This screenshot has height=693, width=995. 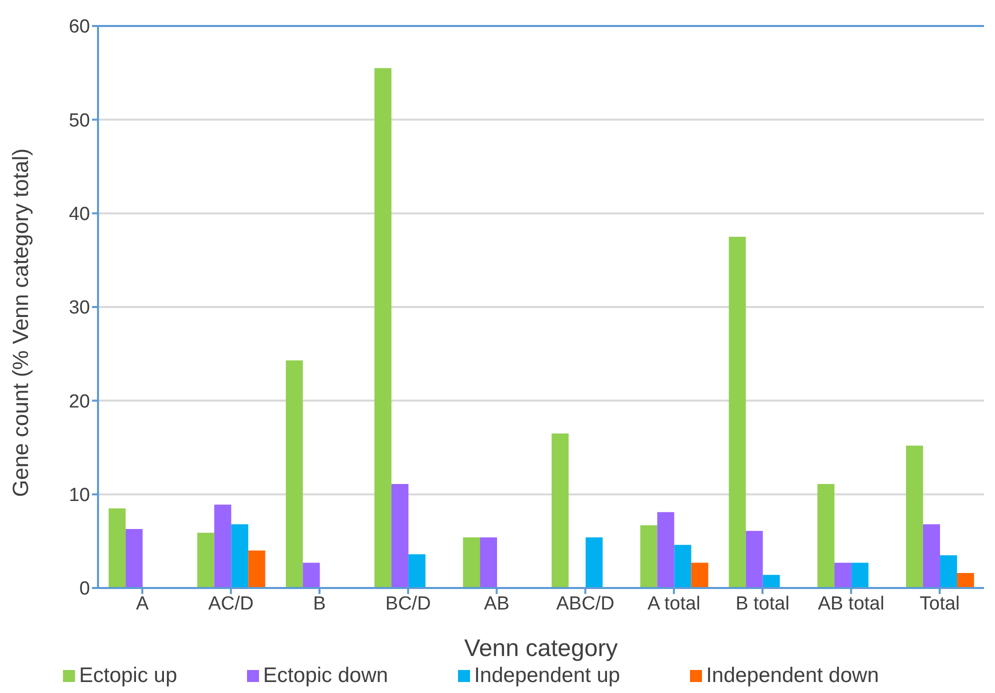 I want to click on y-axis-title: Gene count (% Venn category total), so click(x=20, y=322).